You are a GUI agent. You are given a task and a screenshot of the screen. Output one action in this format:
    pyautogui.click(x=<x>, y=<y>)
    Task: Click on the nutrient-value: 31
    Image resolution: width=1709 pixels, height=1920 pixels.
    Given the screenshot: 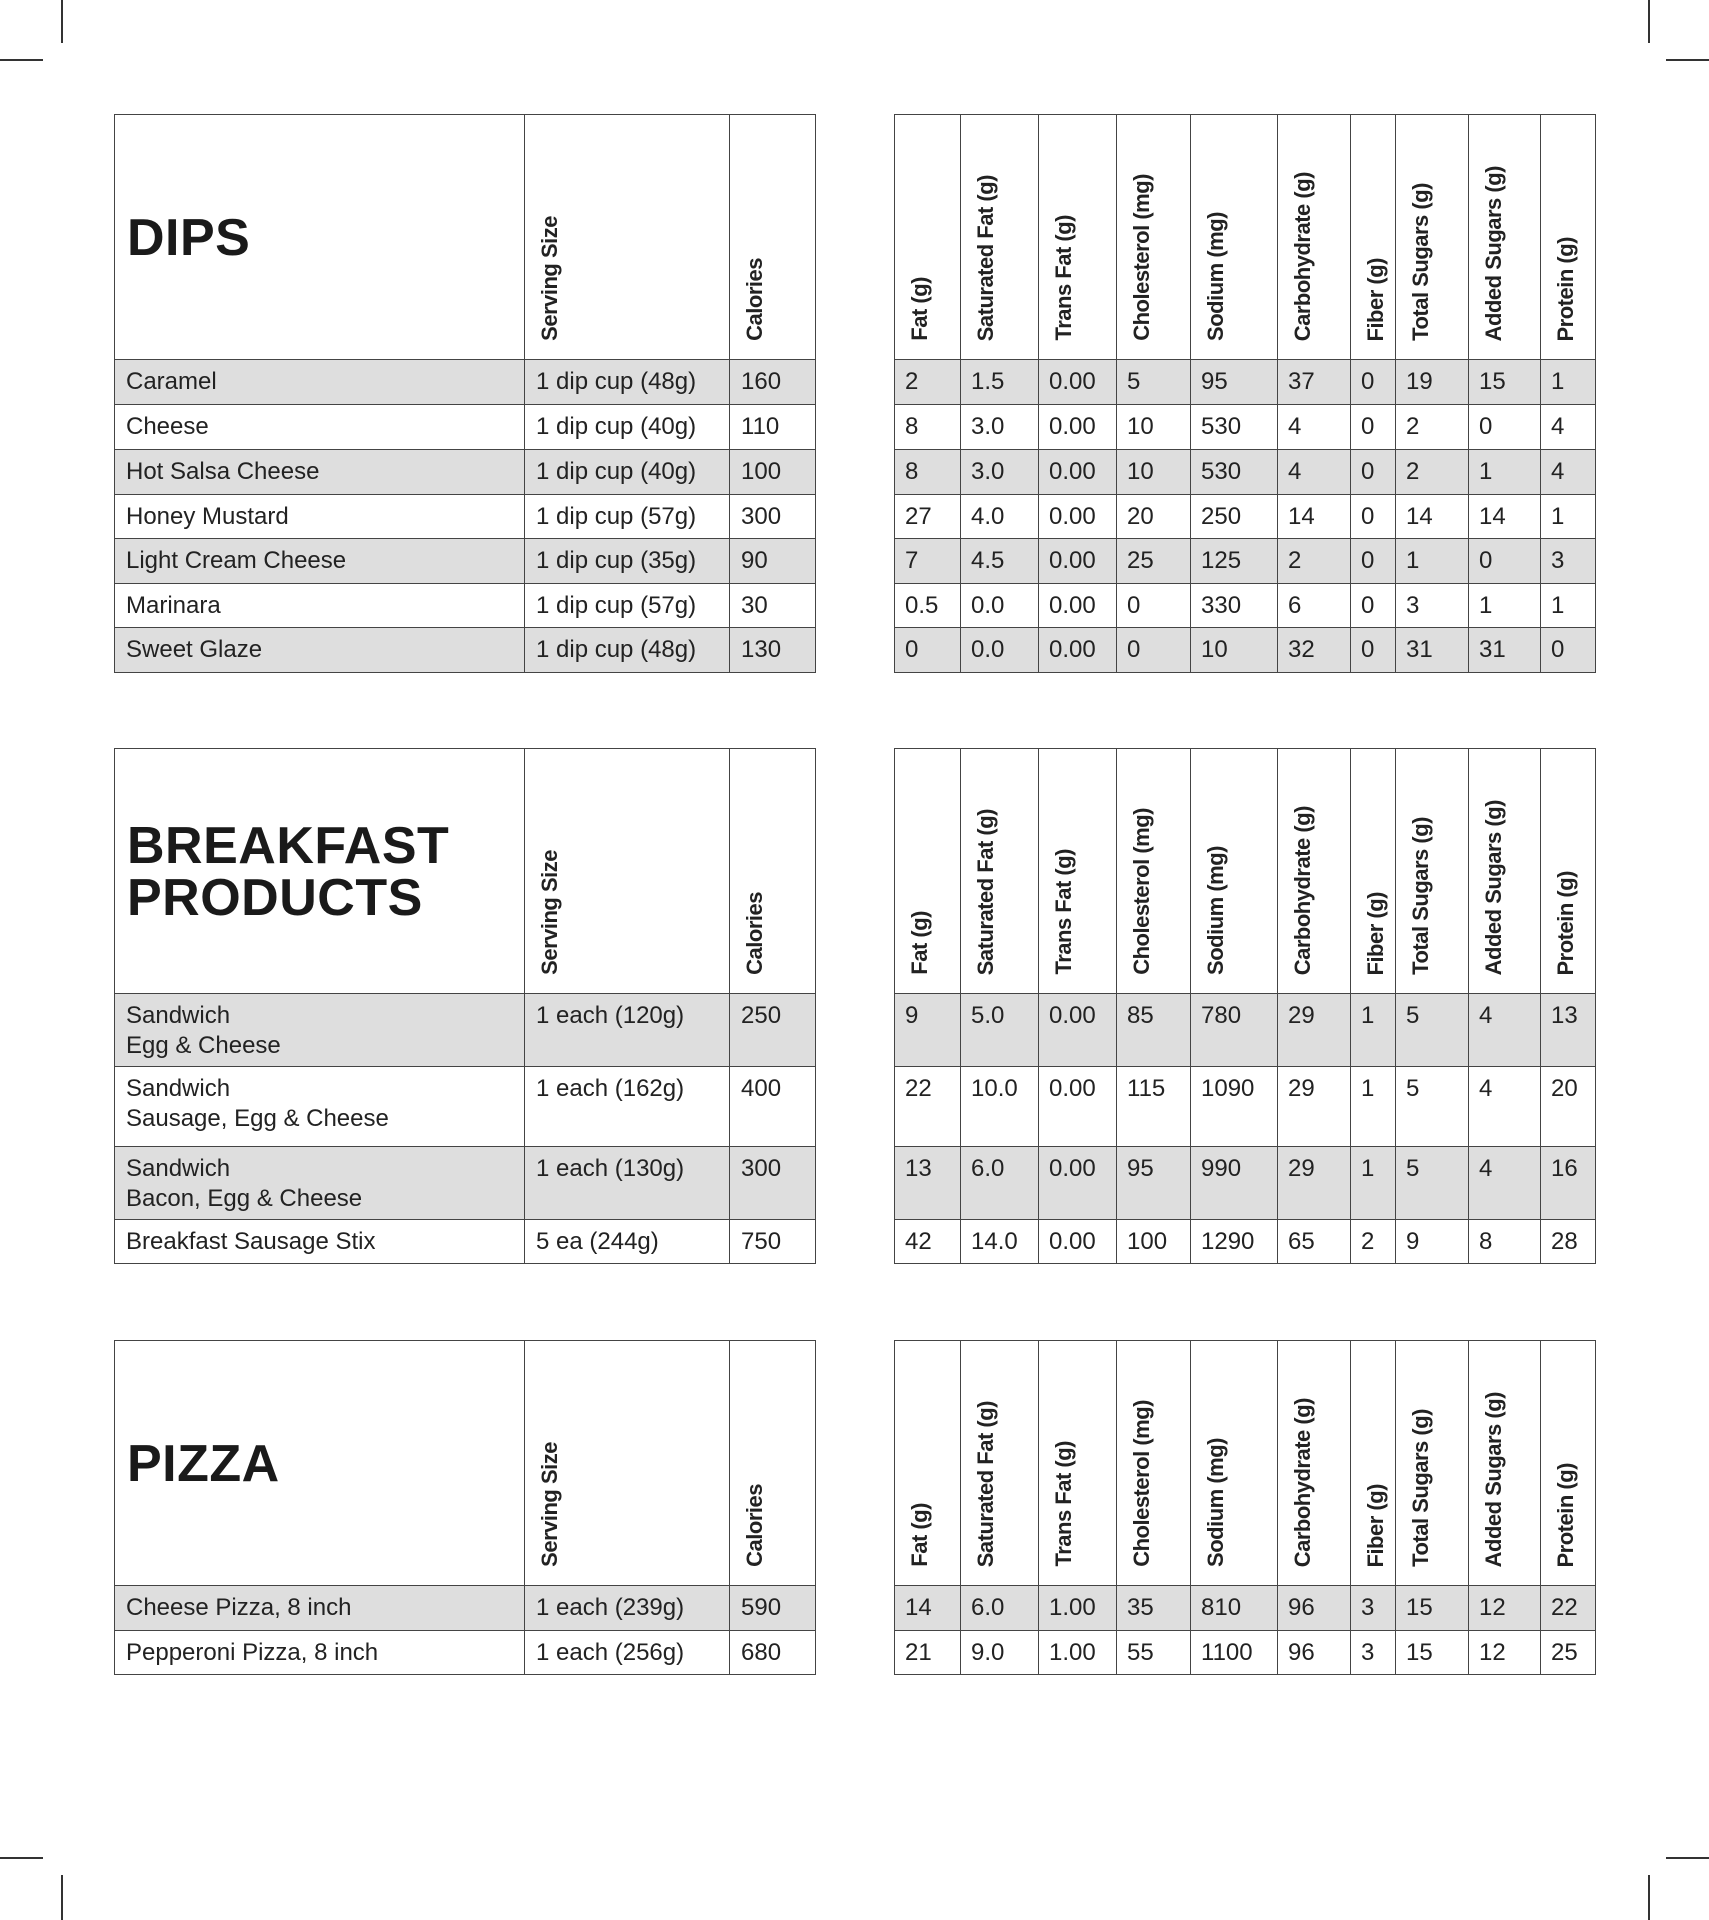 What is the action you would take?
    pyautogui.click(x=1432, y=650)
    